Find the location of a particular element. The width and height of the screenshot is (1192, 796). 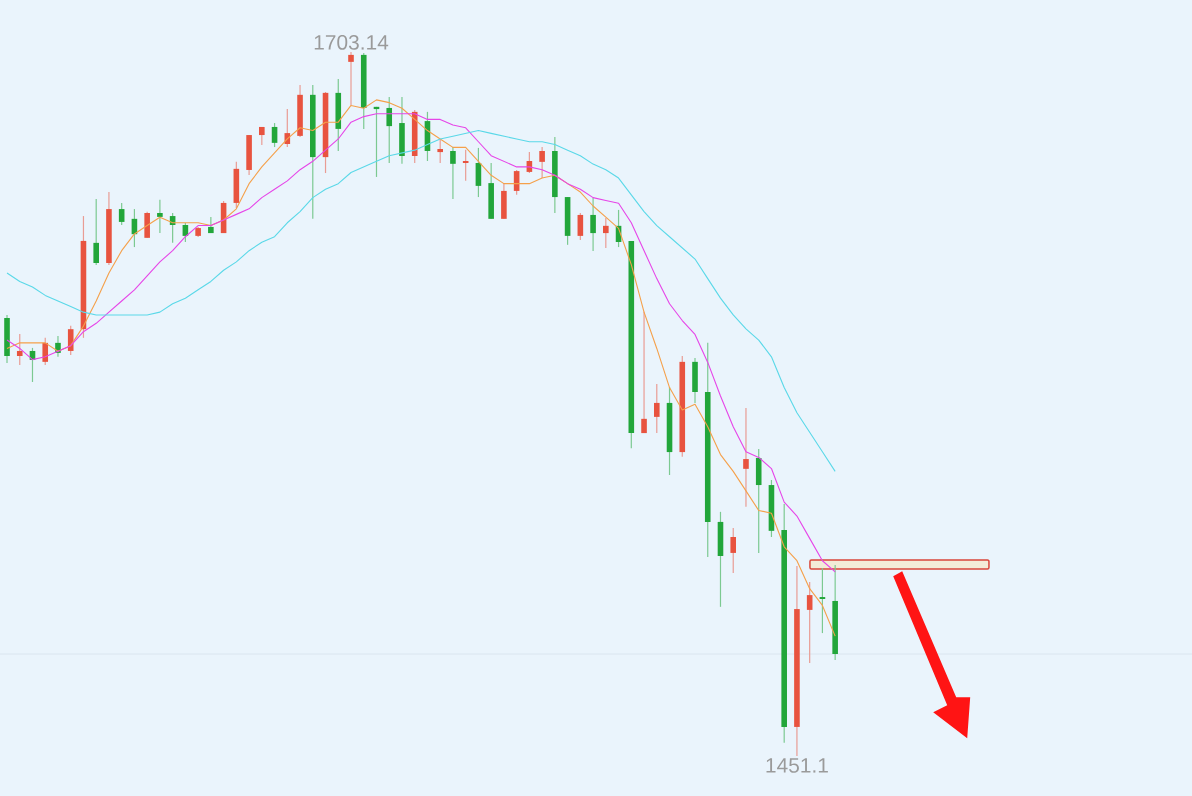

annotation: 1703.14 is located at coordinates (351, 42).